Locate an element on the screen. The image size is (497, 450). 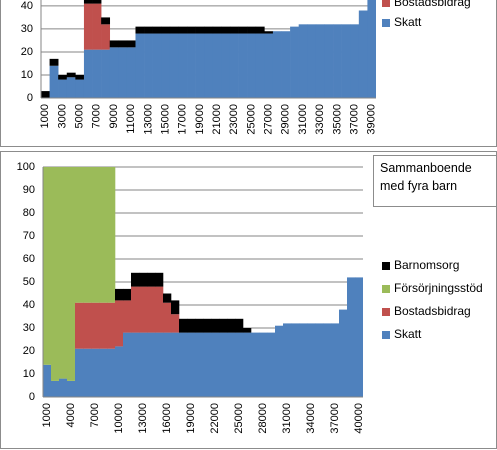
x-tick-label: 29000 is located at coordinates (286, 119).